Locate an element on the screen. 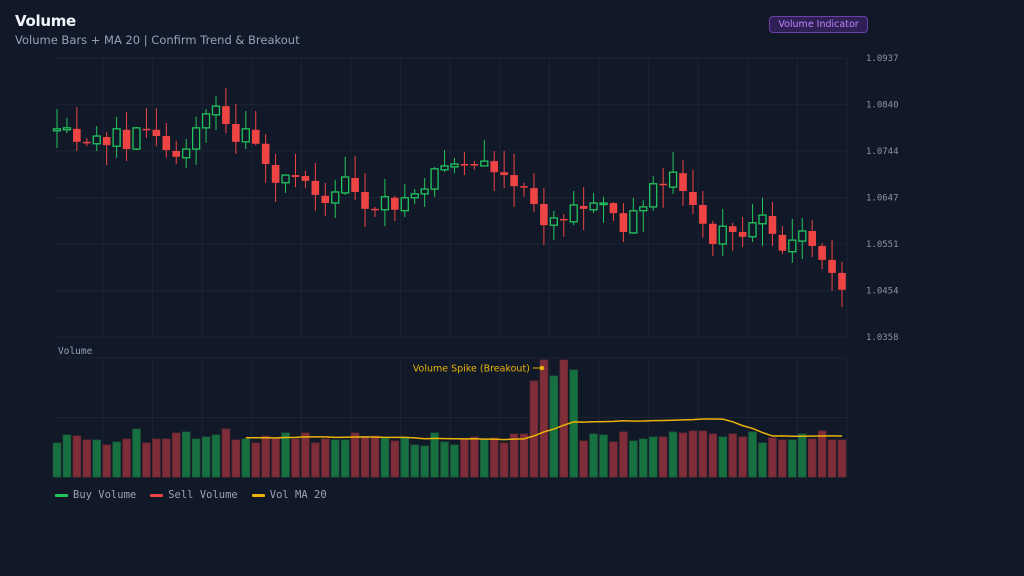 This screenshot has width=1024, height=576. price-tick-label: 1.0840 is located at coordinates (882, 106).